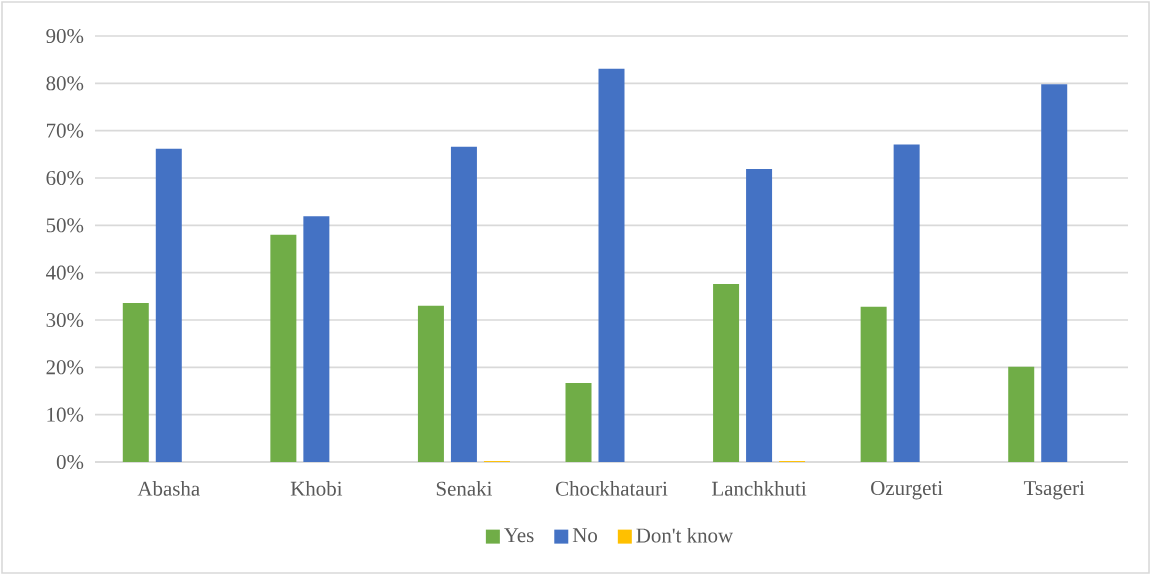 Image resolution: width=1151 pixels, height=575 pixels. I want to click on x-tick-label: Chockhatauri, so click(611, 488).